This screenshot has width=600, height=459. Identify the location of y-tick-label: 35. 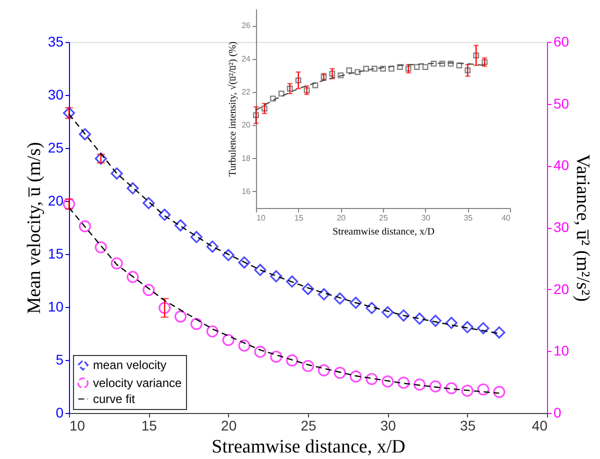
(56, 42).